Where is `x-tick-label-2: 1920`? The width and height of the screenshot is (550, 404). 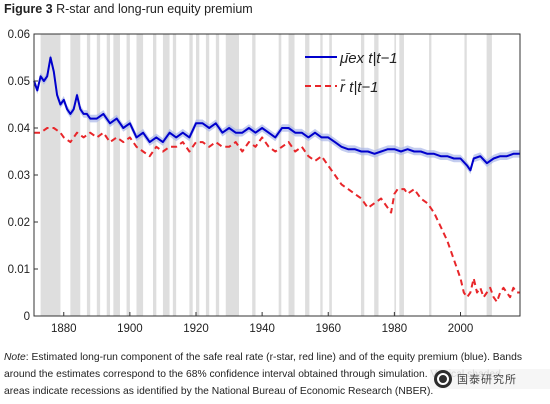 x-tick-label-2: 1920 is located at coordinates (196, 329).